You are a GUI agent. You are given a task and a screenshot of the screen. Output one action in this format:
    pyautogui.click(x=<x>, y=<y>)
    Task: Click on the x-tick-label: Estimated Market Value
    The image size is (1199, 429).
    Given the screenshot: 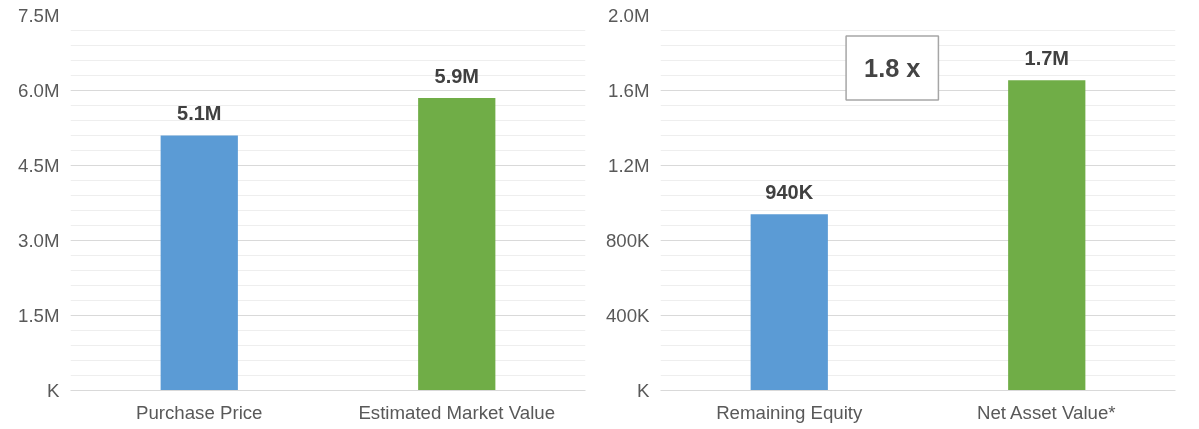 What is the action you would take?
    pyautogui.click(x=457, y=412)
    